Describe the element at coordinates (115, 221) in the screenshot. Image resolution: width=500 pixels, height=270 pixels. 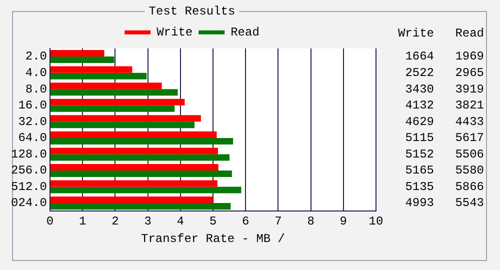
I see `x-tick-label: 2` at that location.